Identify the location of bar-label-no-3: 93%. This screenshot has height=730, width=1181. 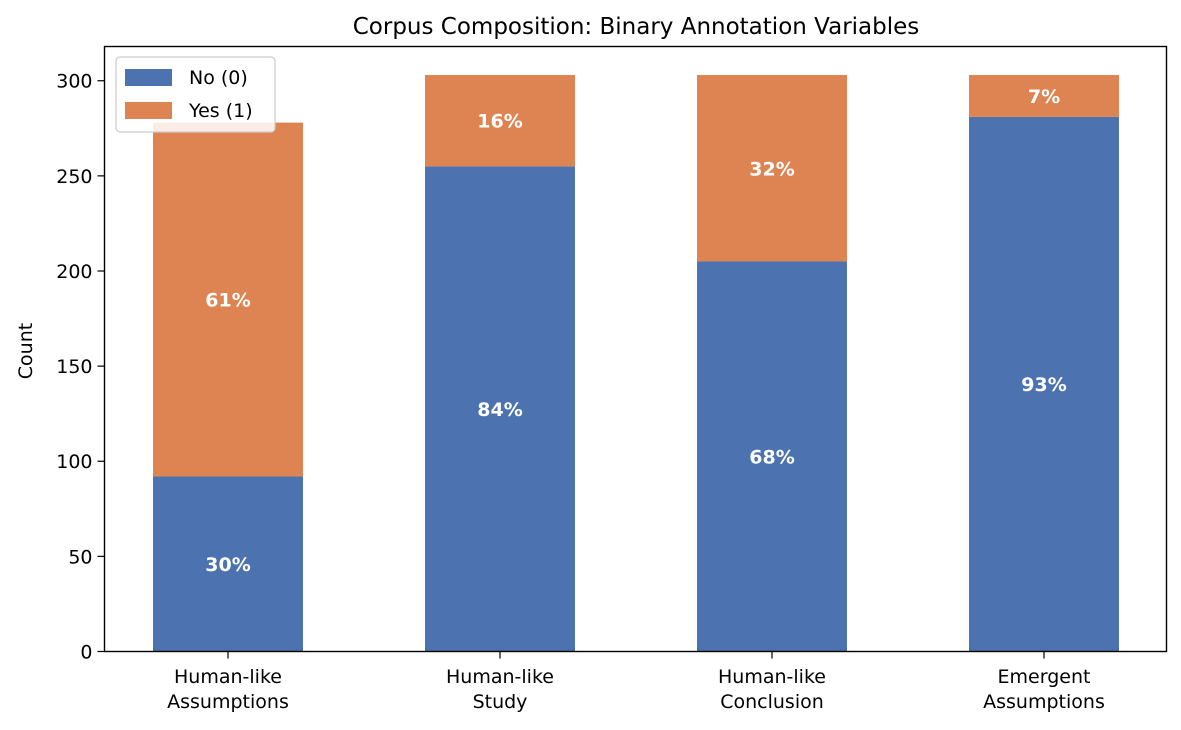
(1043, 385).